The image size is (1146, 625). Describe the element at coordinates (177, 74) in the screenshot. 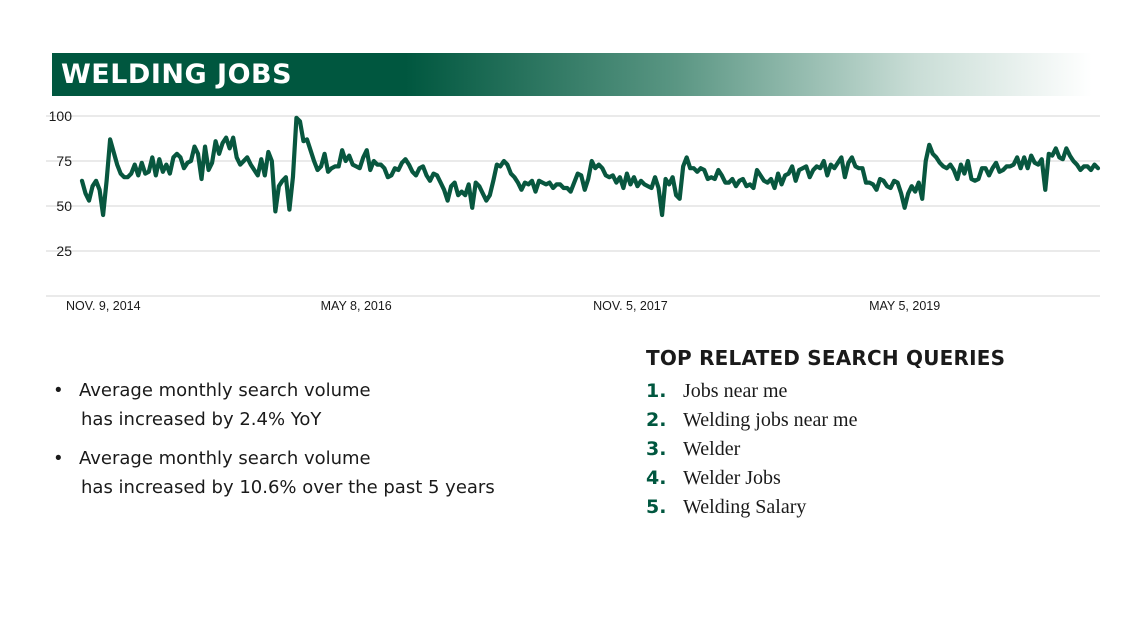

I see `page-title: WELDING JOBS` at that location.